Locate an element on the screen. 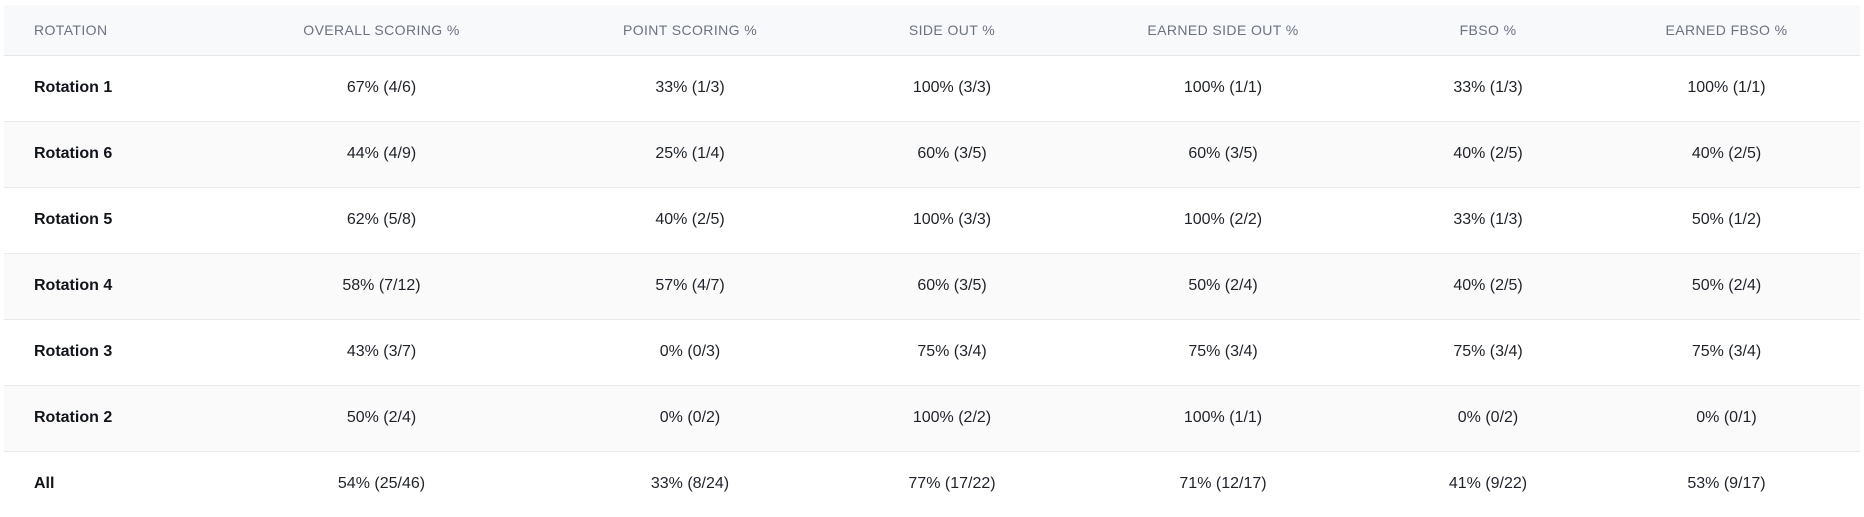 This screenshot has width=1864, height=517. column-header-side-out: SIDE OUT % is located at coordinates (952, 30).